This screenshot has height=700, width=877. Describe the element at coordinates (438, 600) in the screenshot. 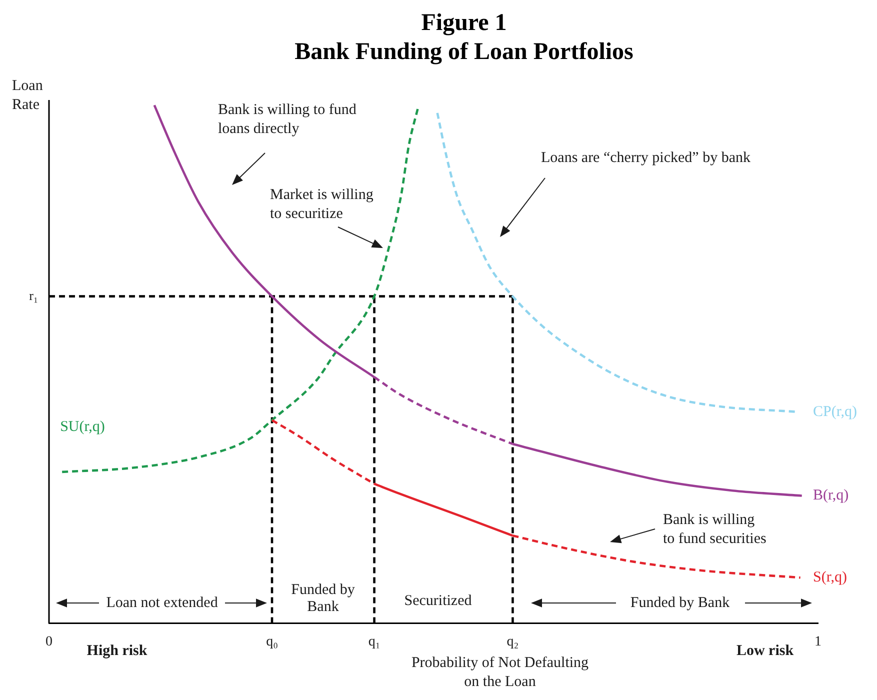

I see `annotation: Securitized` at that location.